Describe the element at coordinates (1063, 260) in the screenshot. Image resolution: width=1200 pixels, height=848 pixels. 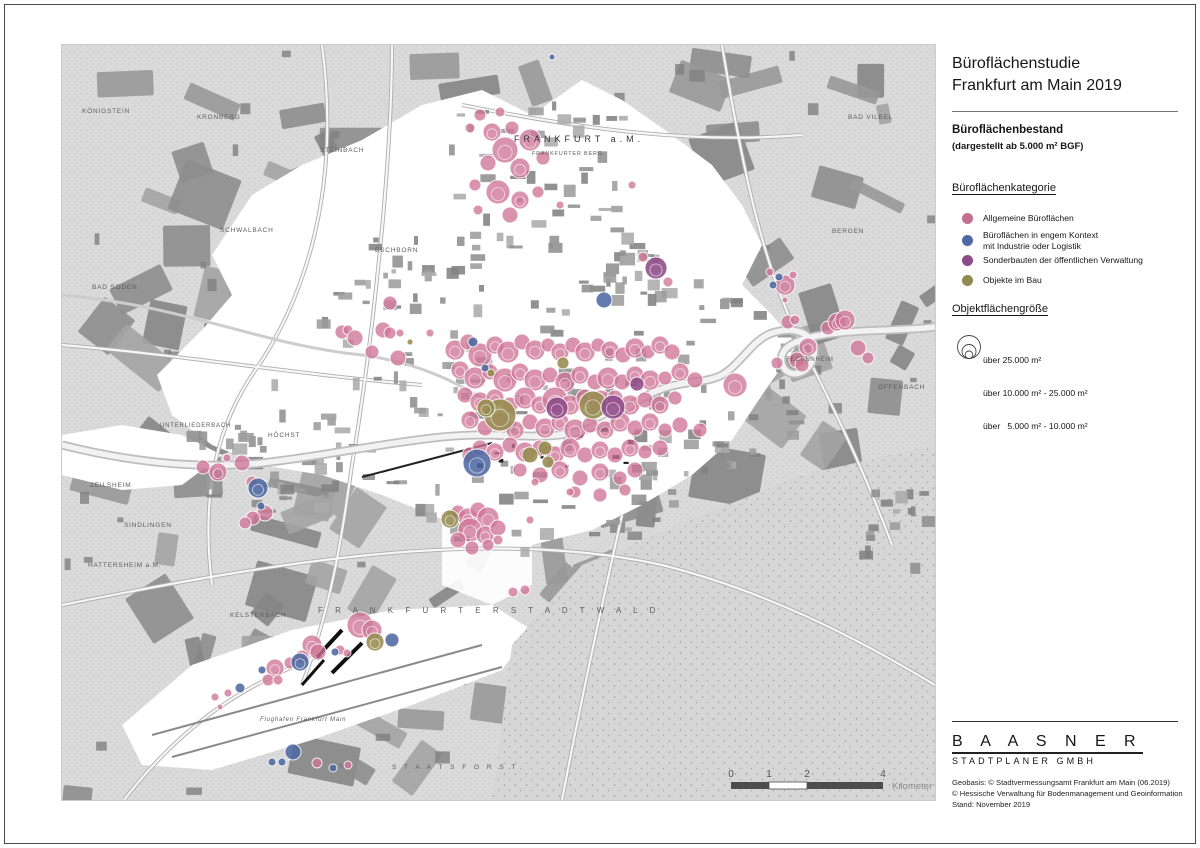
I see `legend-label: Sonderbauten der öffentlichen Verwaltung` at that location.